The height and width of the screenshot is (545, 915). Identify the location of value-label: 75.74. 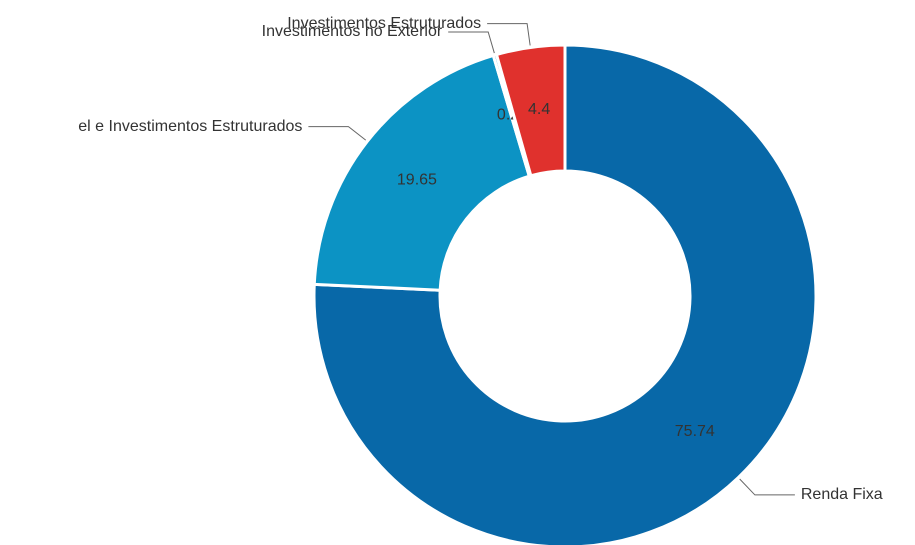
(695, 431).